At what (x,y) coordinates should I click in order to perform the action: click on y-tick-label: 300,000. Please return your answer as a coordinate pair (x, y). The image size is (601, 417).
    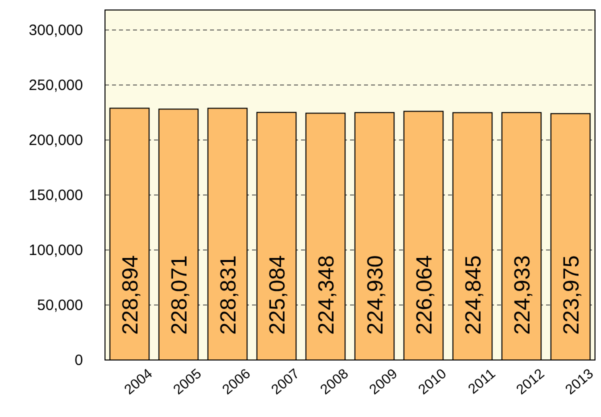
    Looking at the image, I should click on (55, 30).